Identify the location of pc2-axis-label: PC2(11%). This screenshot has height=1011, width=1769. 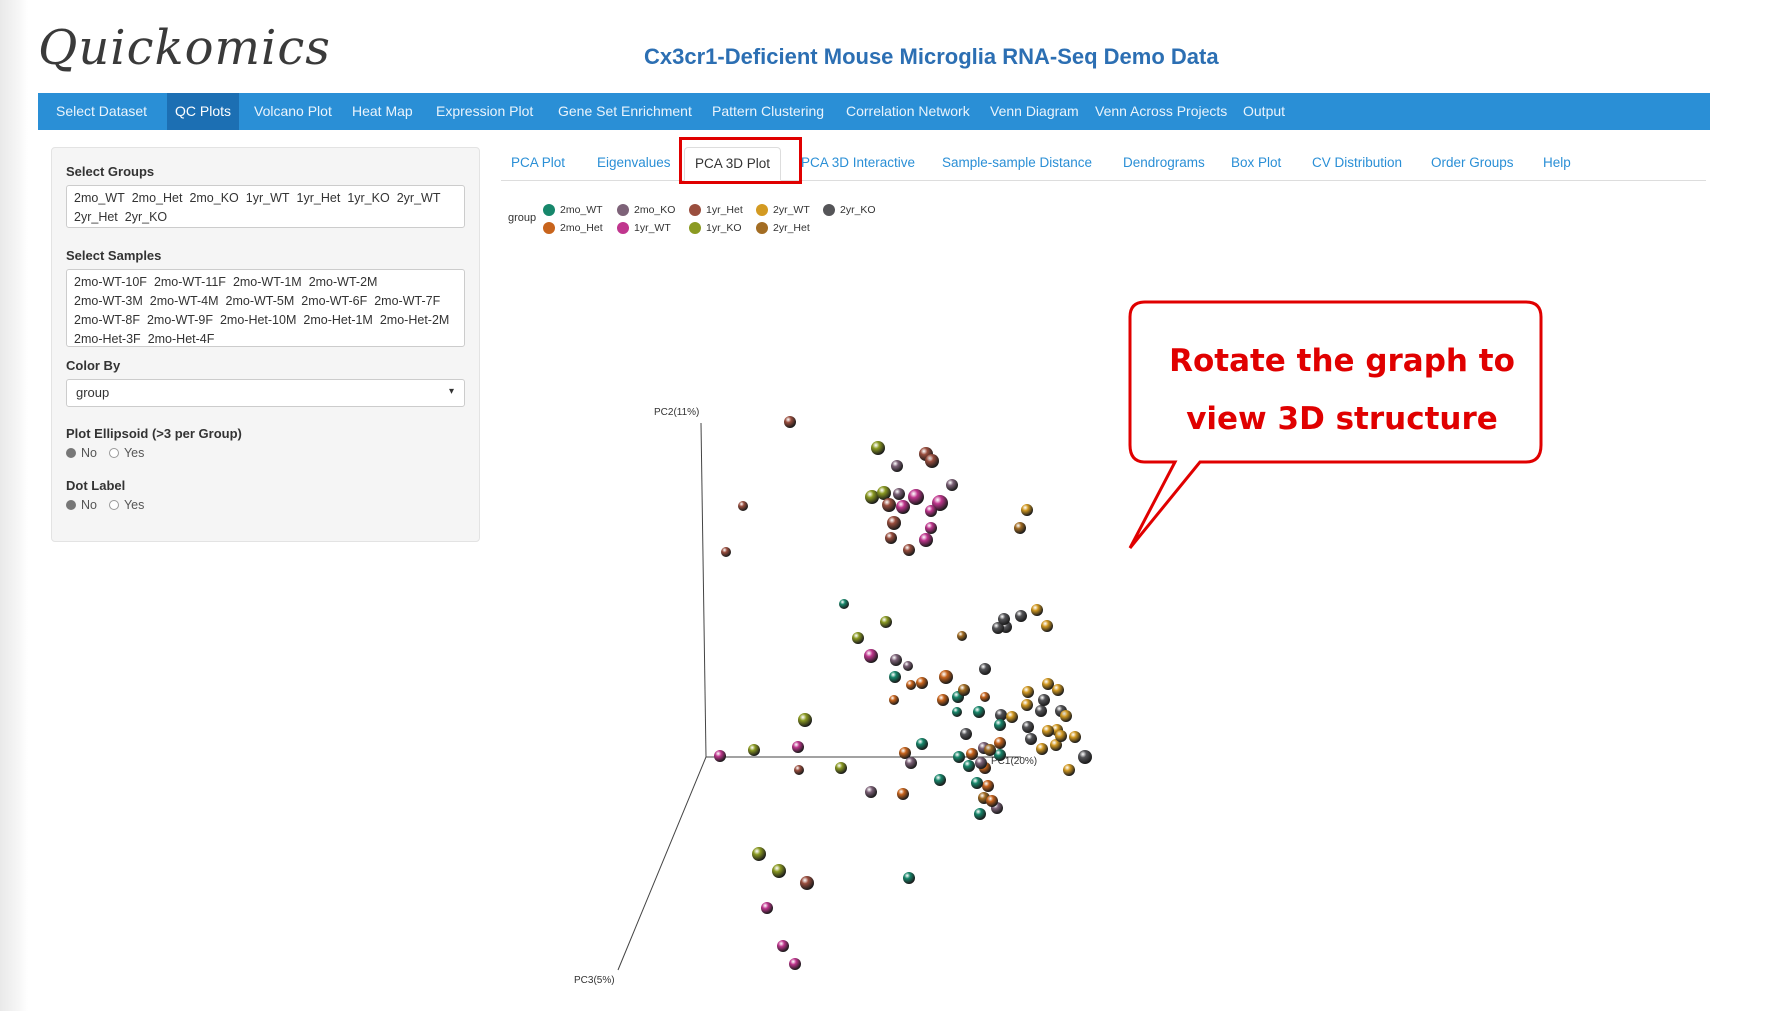
(676, 412).